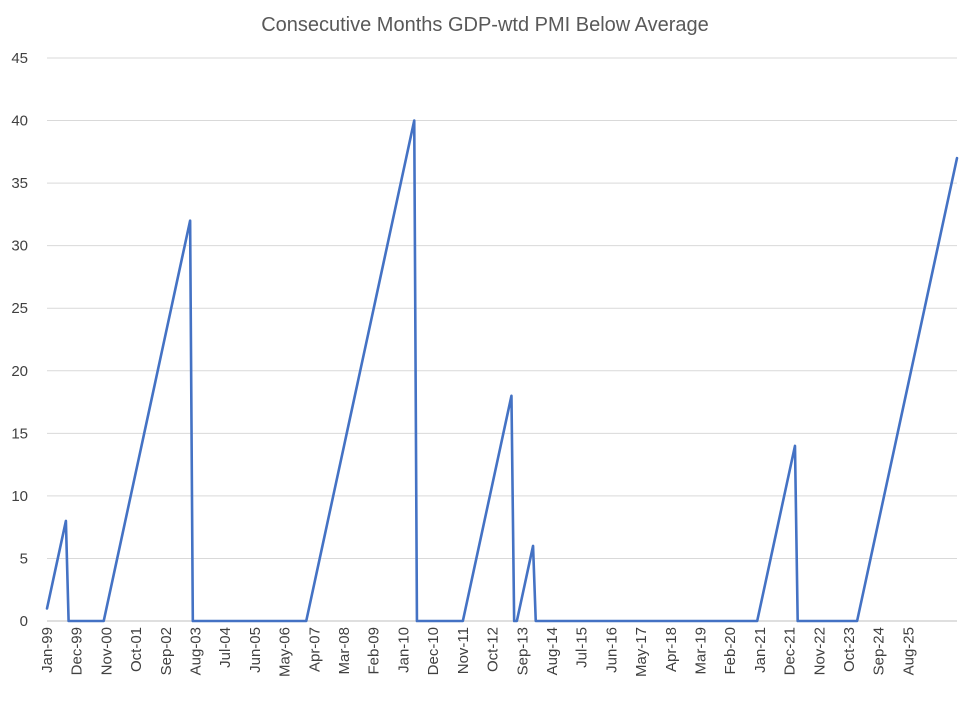 This screenshot has height=702, width=964. What do you see at coordinates (19, 121) in the screenshot?
I see `y-tick-label: 40` at bounding box center [19, 121].